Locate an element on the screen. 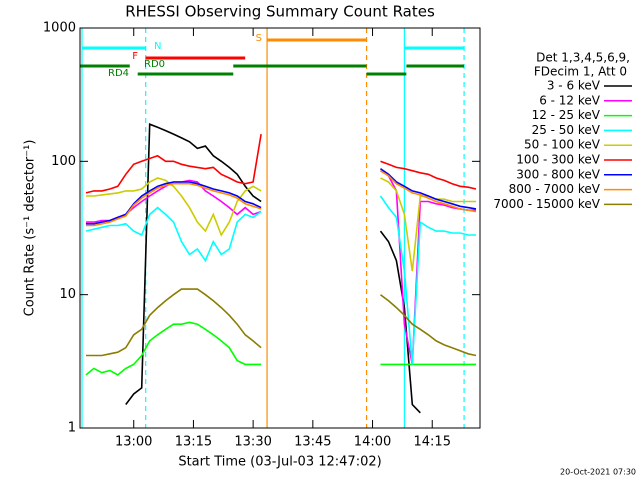 The height and width of the screenshot is (480, 640). legend-header: FDecim 1, Att 0 is located at coordinates (580, 72).